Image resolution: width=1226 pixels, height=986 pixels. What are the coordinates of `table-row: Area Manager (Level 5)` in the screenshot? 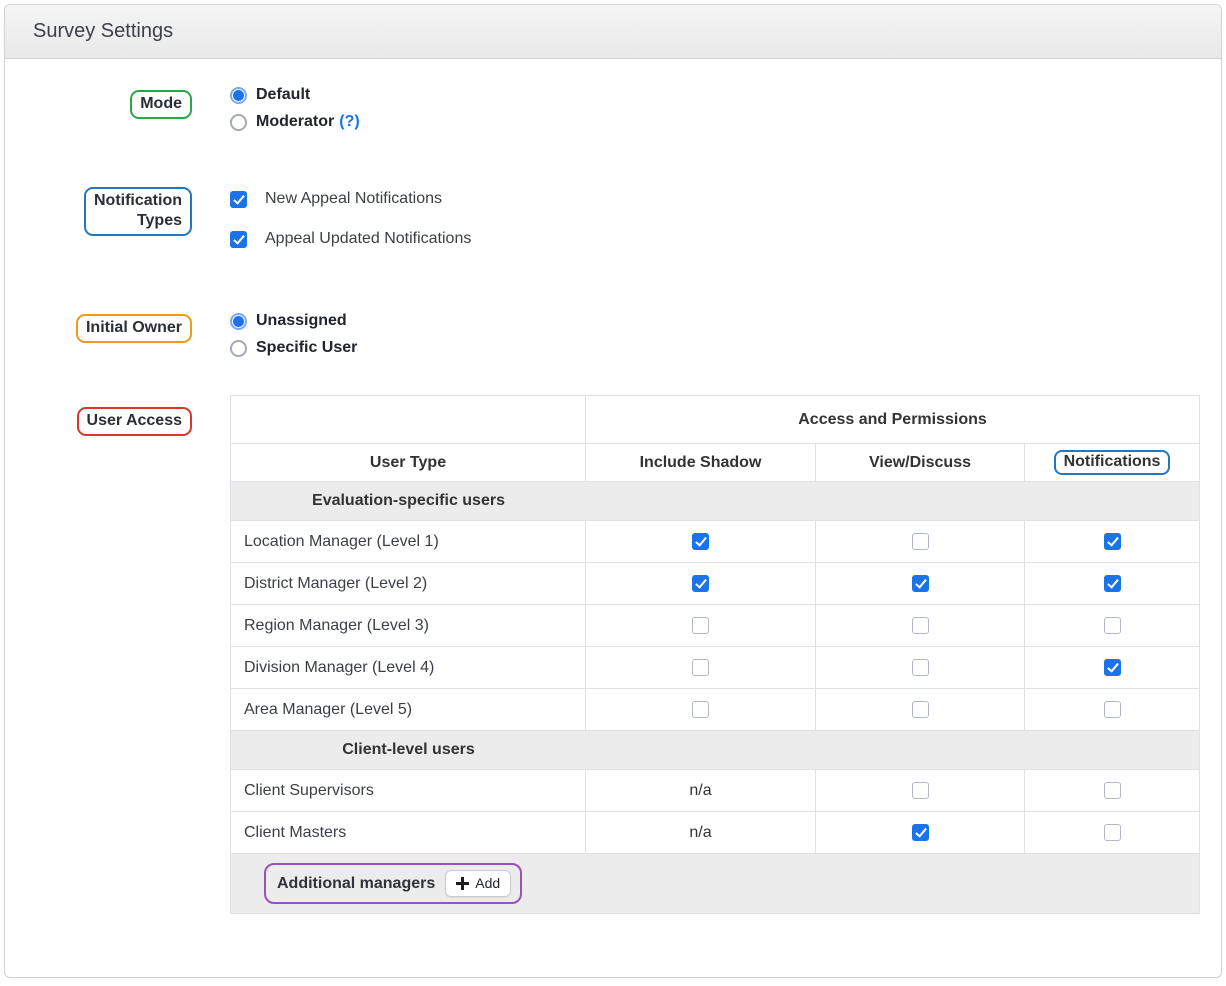 It's located at (715, 709).